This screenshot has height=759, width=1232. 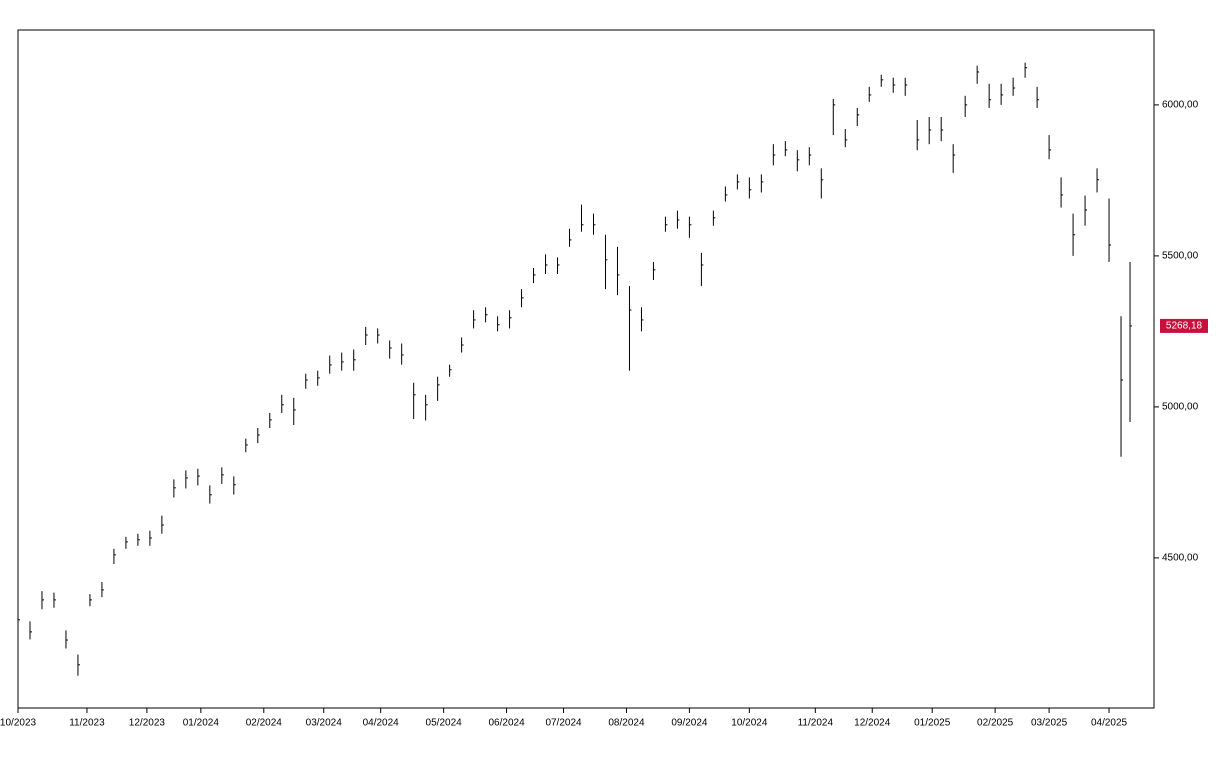 I want to click on x-tick-label: 11/2023, so click(x=87, y=723).